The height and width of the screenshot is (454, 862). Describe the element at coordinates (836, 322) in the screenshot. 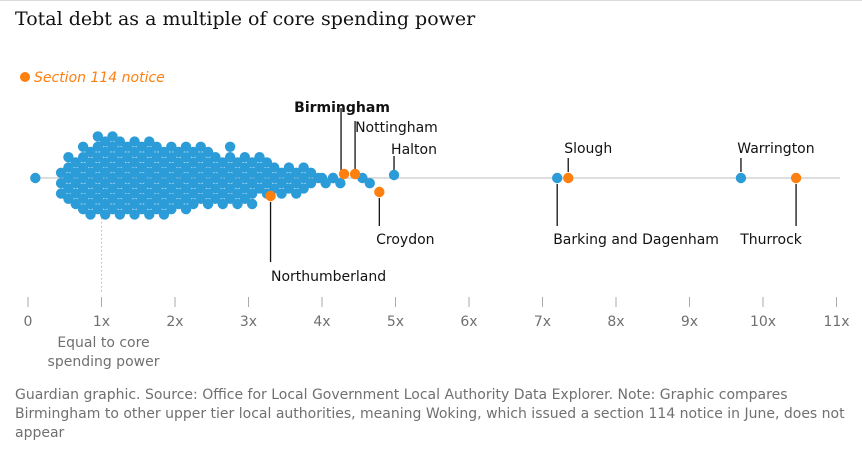

I see `x-tick-label: 11x` at that location.